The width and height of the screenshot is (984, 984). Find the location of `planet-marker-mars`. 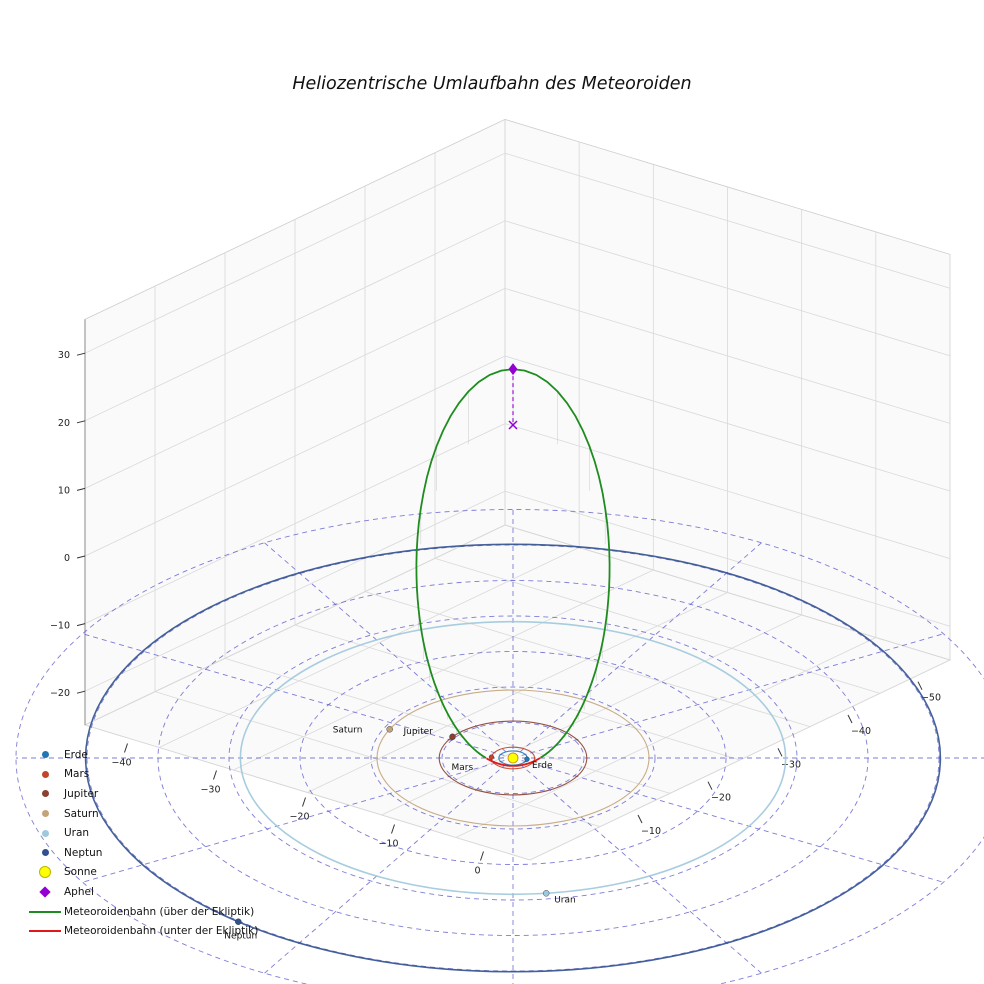

planet-marker-mars is located at coordinates (491, 757).